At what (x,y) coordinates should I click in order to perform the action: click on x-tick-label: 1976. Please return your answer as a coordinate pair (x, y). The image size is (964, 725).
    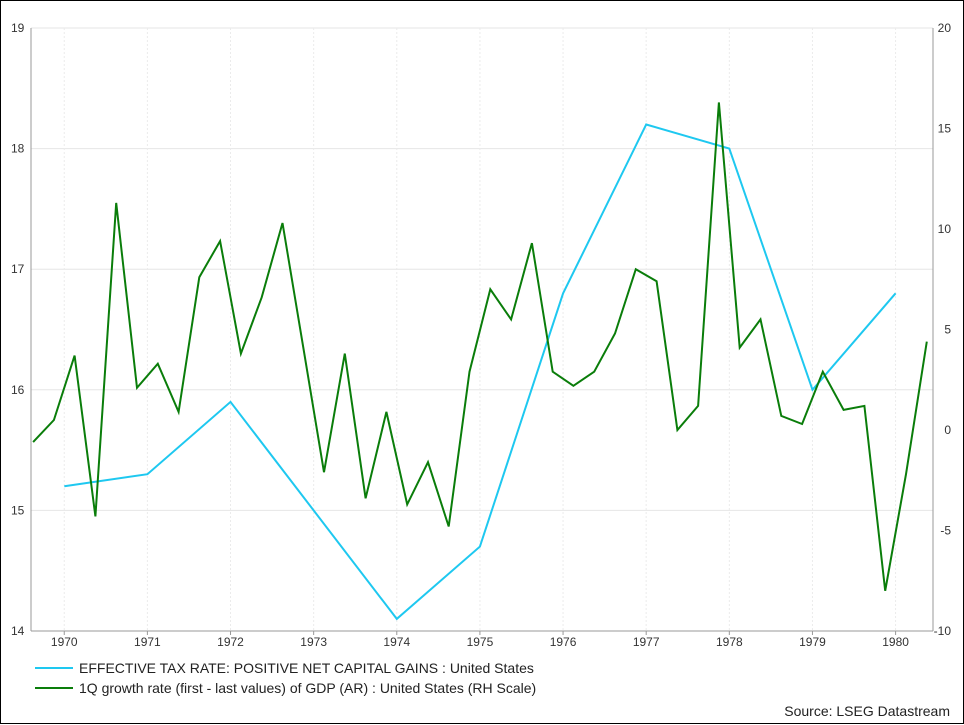
    Looking at the image, I should click on (563, 642).